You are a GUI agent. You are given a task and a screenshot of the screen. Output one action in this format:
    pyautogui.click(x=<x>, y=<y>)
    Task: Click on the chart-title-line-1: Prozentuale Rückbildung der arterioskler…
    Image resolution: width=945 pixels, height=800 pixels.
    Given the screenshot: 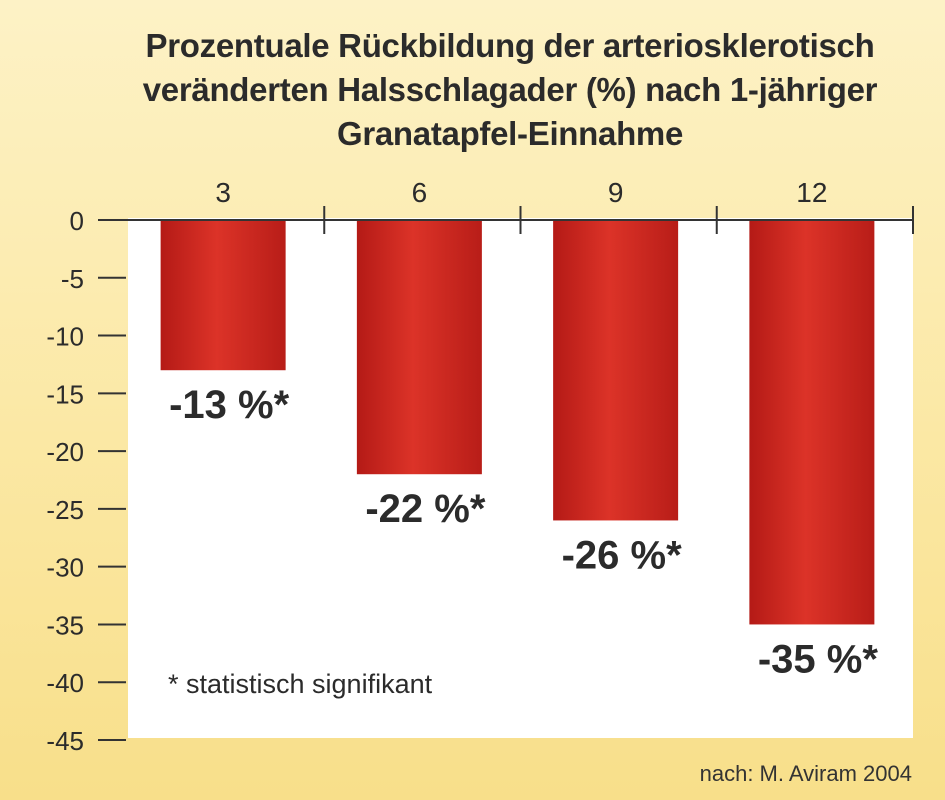 What is the action you would take?
    pyautogui.click(x=510, y=45)
    